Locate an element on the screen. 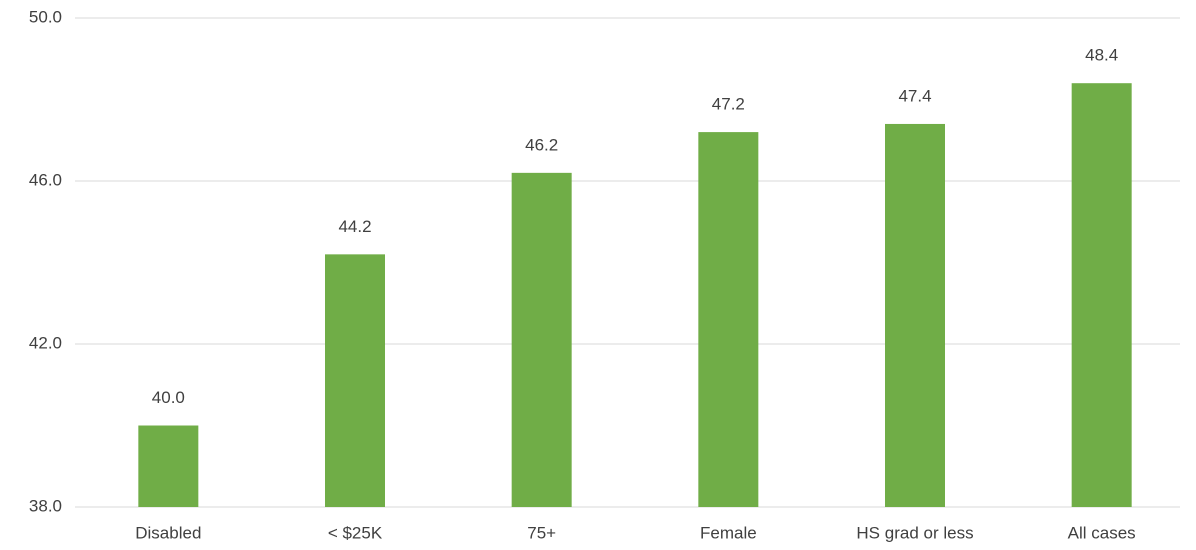 The height and width of the screenshot is (550, 1196). x-tick-label: All cases is located at coordinates (1102, 532).